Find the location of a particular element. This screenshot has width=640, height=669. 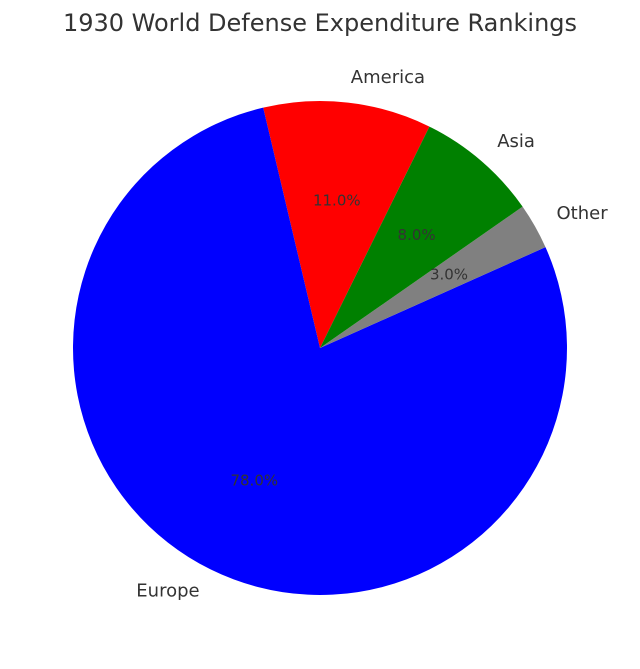

slice-percent-asia: 8.0% is located at coordinates (417, 235).